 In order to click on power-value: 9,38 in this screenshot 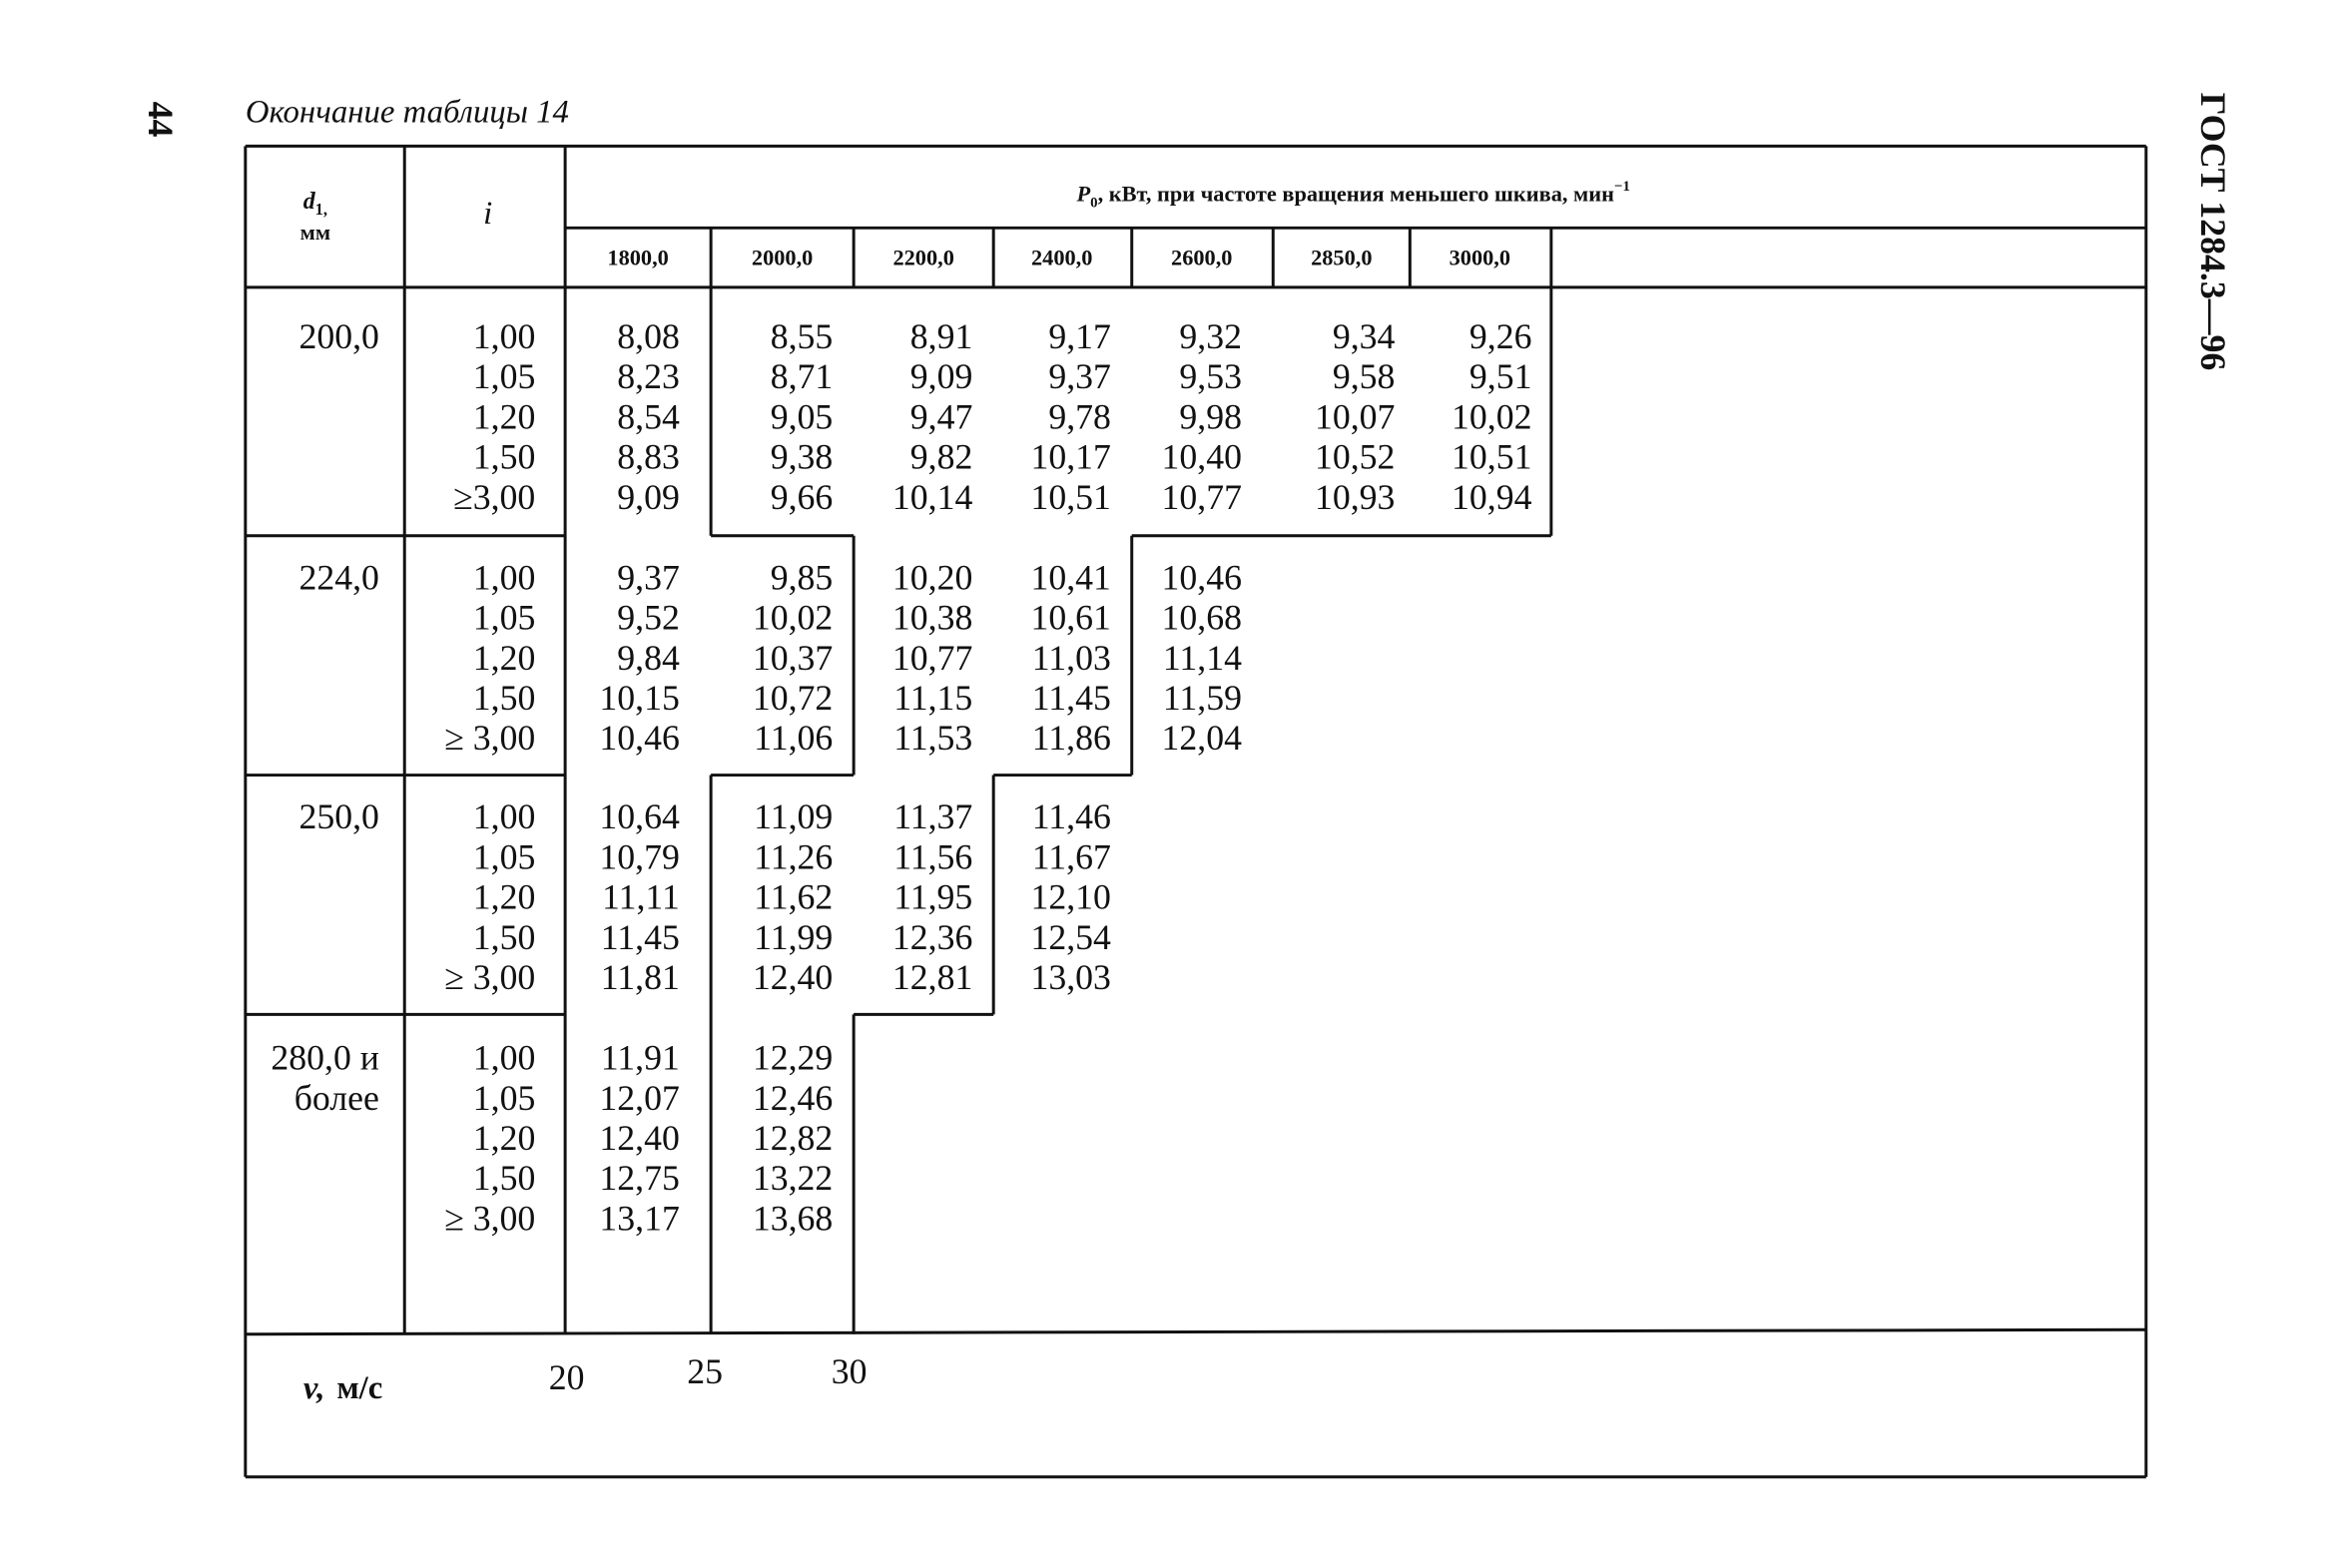, I will do `click(802, 457)`.